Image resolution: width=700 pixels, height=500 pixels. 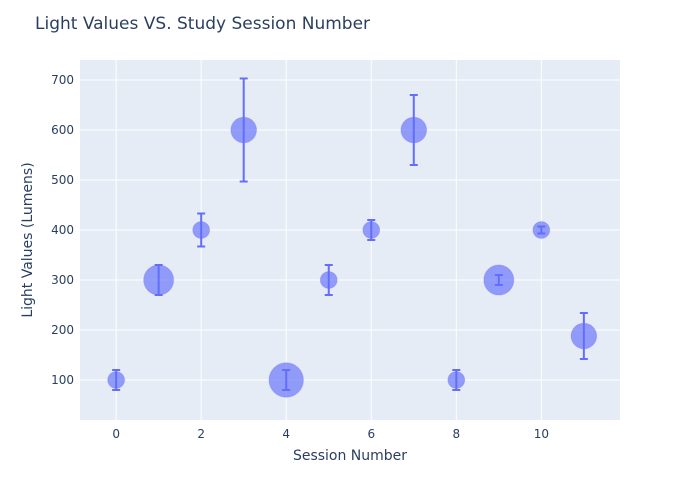 I want to click on y-tick-label: 600, so click(x=62, y=130).